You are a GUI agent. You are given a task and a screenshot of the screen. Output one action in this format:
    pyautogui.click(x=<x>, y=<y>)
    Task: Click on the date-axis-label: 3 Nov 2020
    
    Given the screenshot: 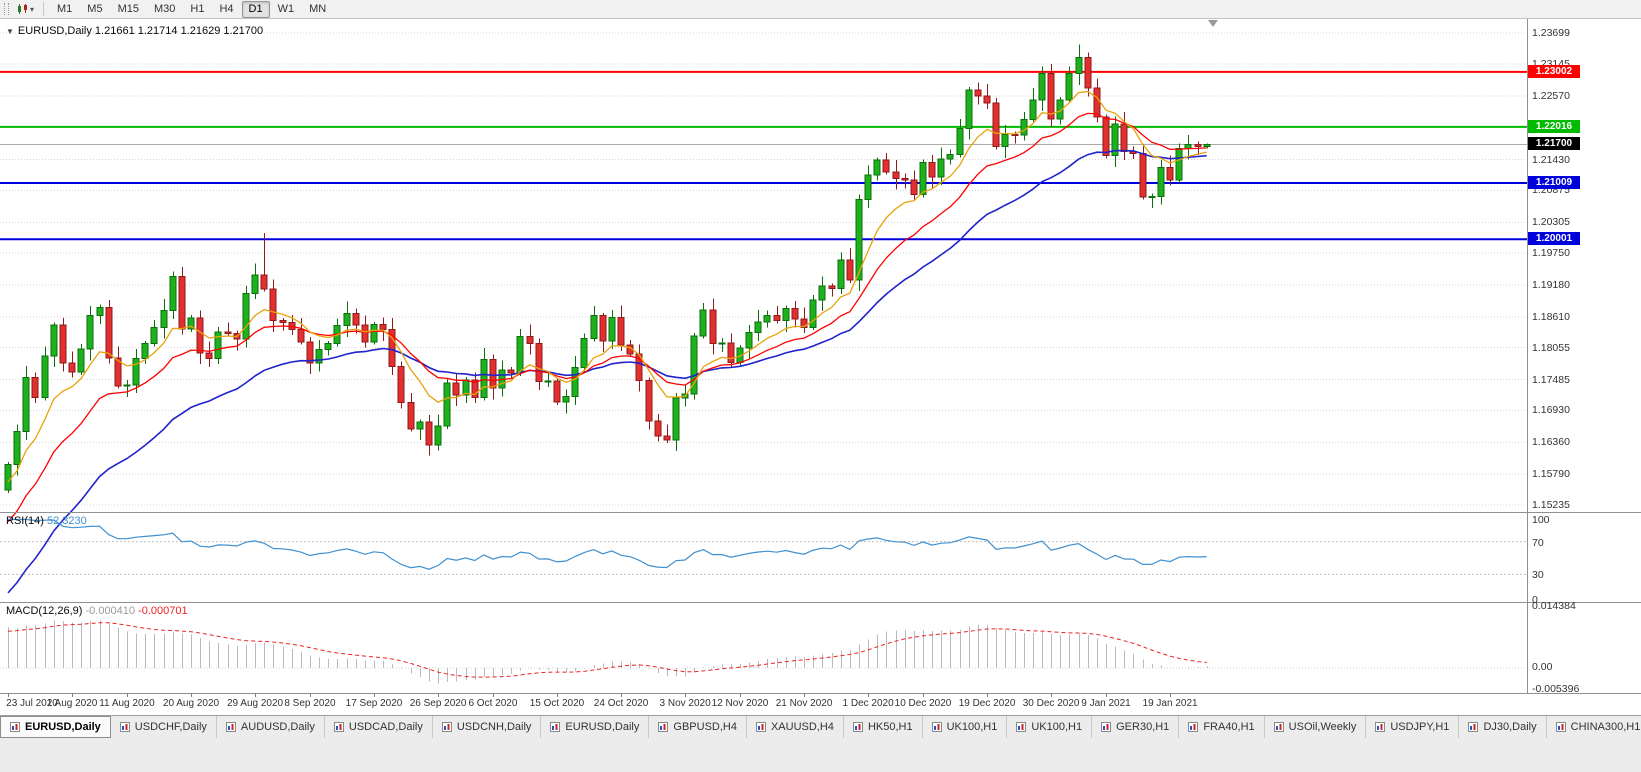 What is the action you would take?
    pyautogui.click(x=685, y=703)
    